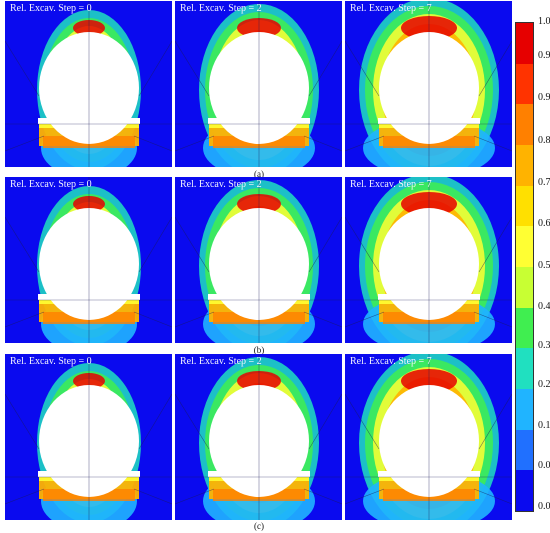 This screenshot has width=550, height=533. Describe the element at coordinates (544, 182) in the screenshot. I see `colorbar-tick-label: 0.70` at that location.